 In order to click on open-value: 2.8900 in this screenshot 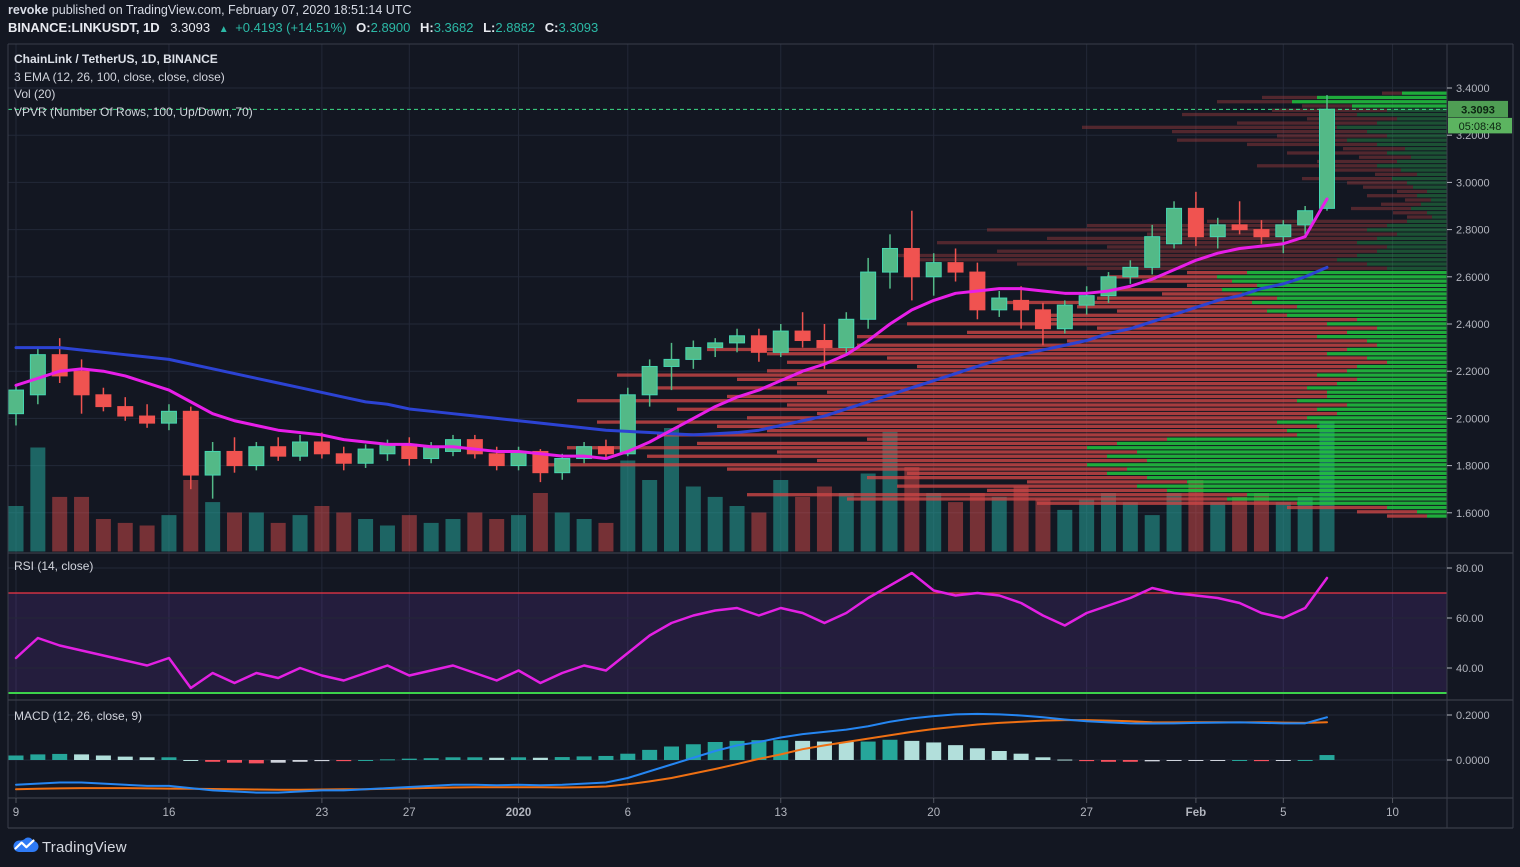, I will do `click(390, 27)`.